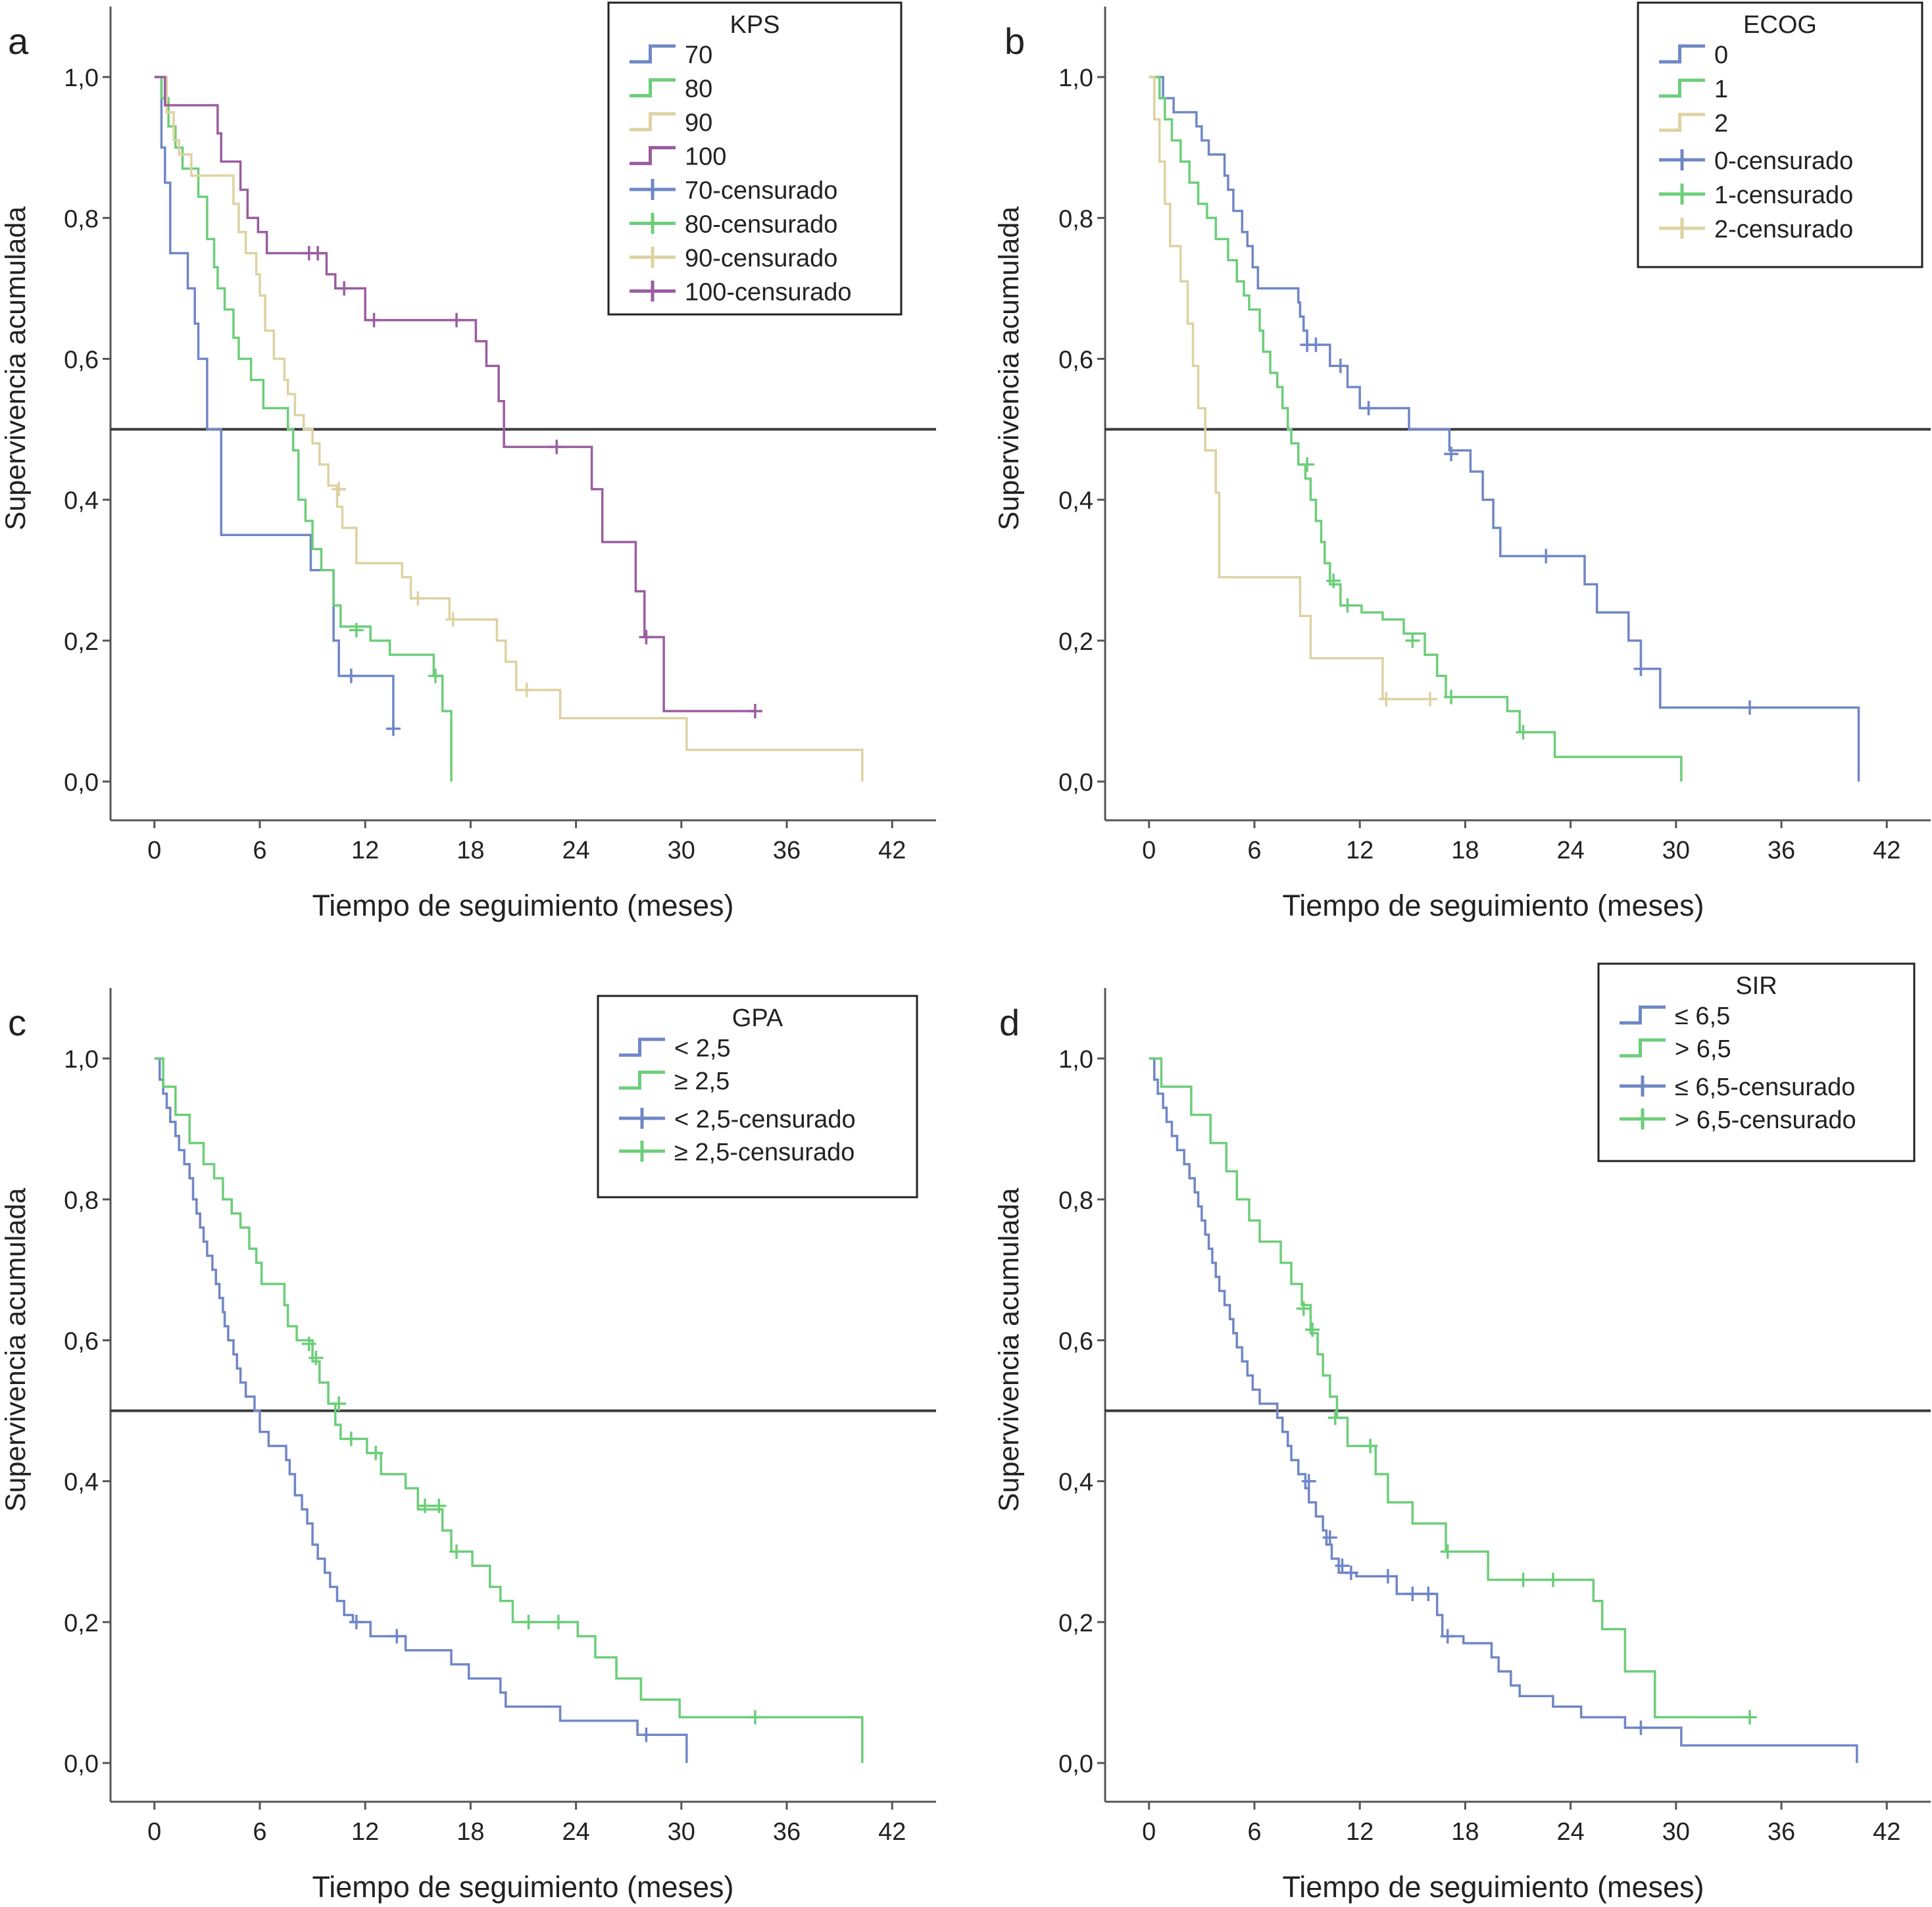  I want to click on series-70-curve, so click(274, 402).